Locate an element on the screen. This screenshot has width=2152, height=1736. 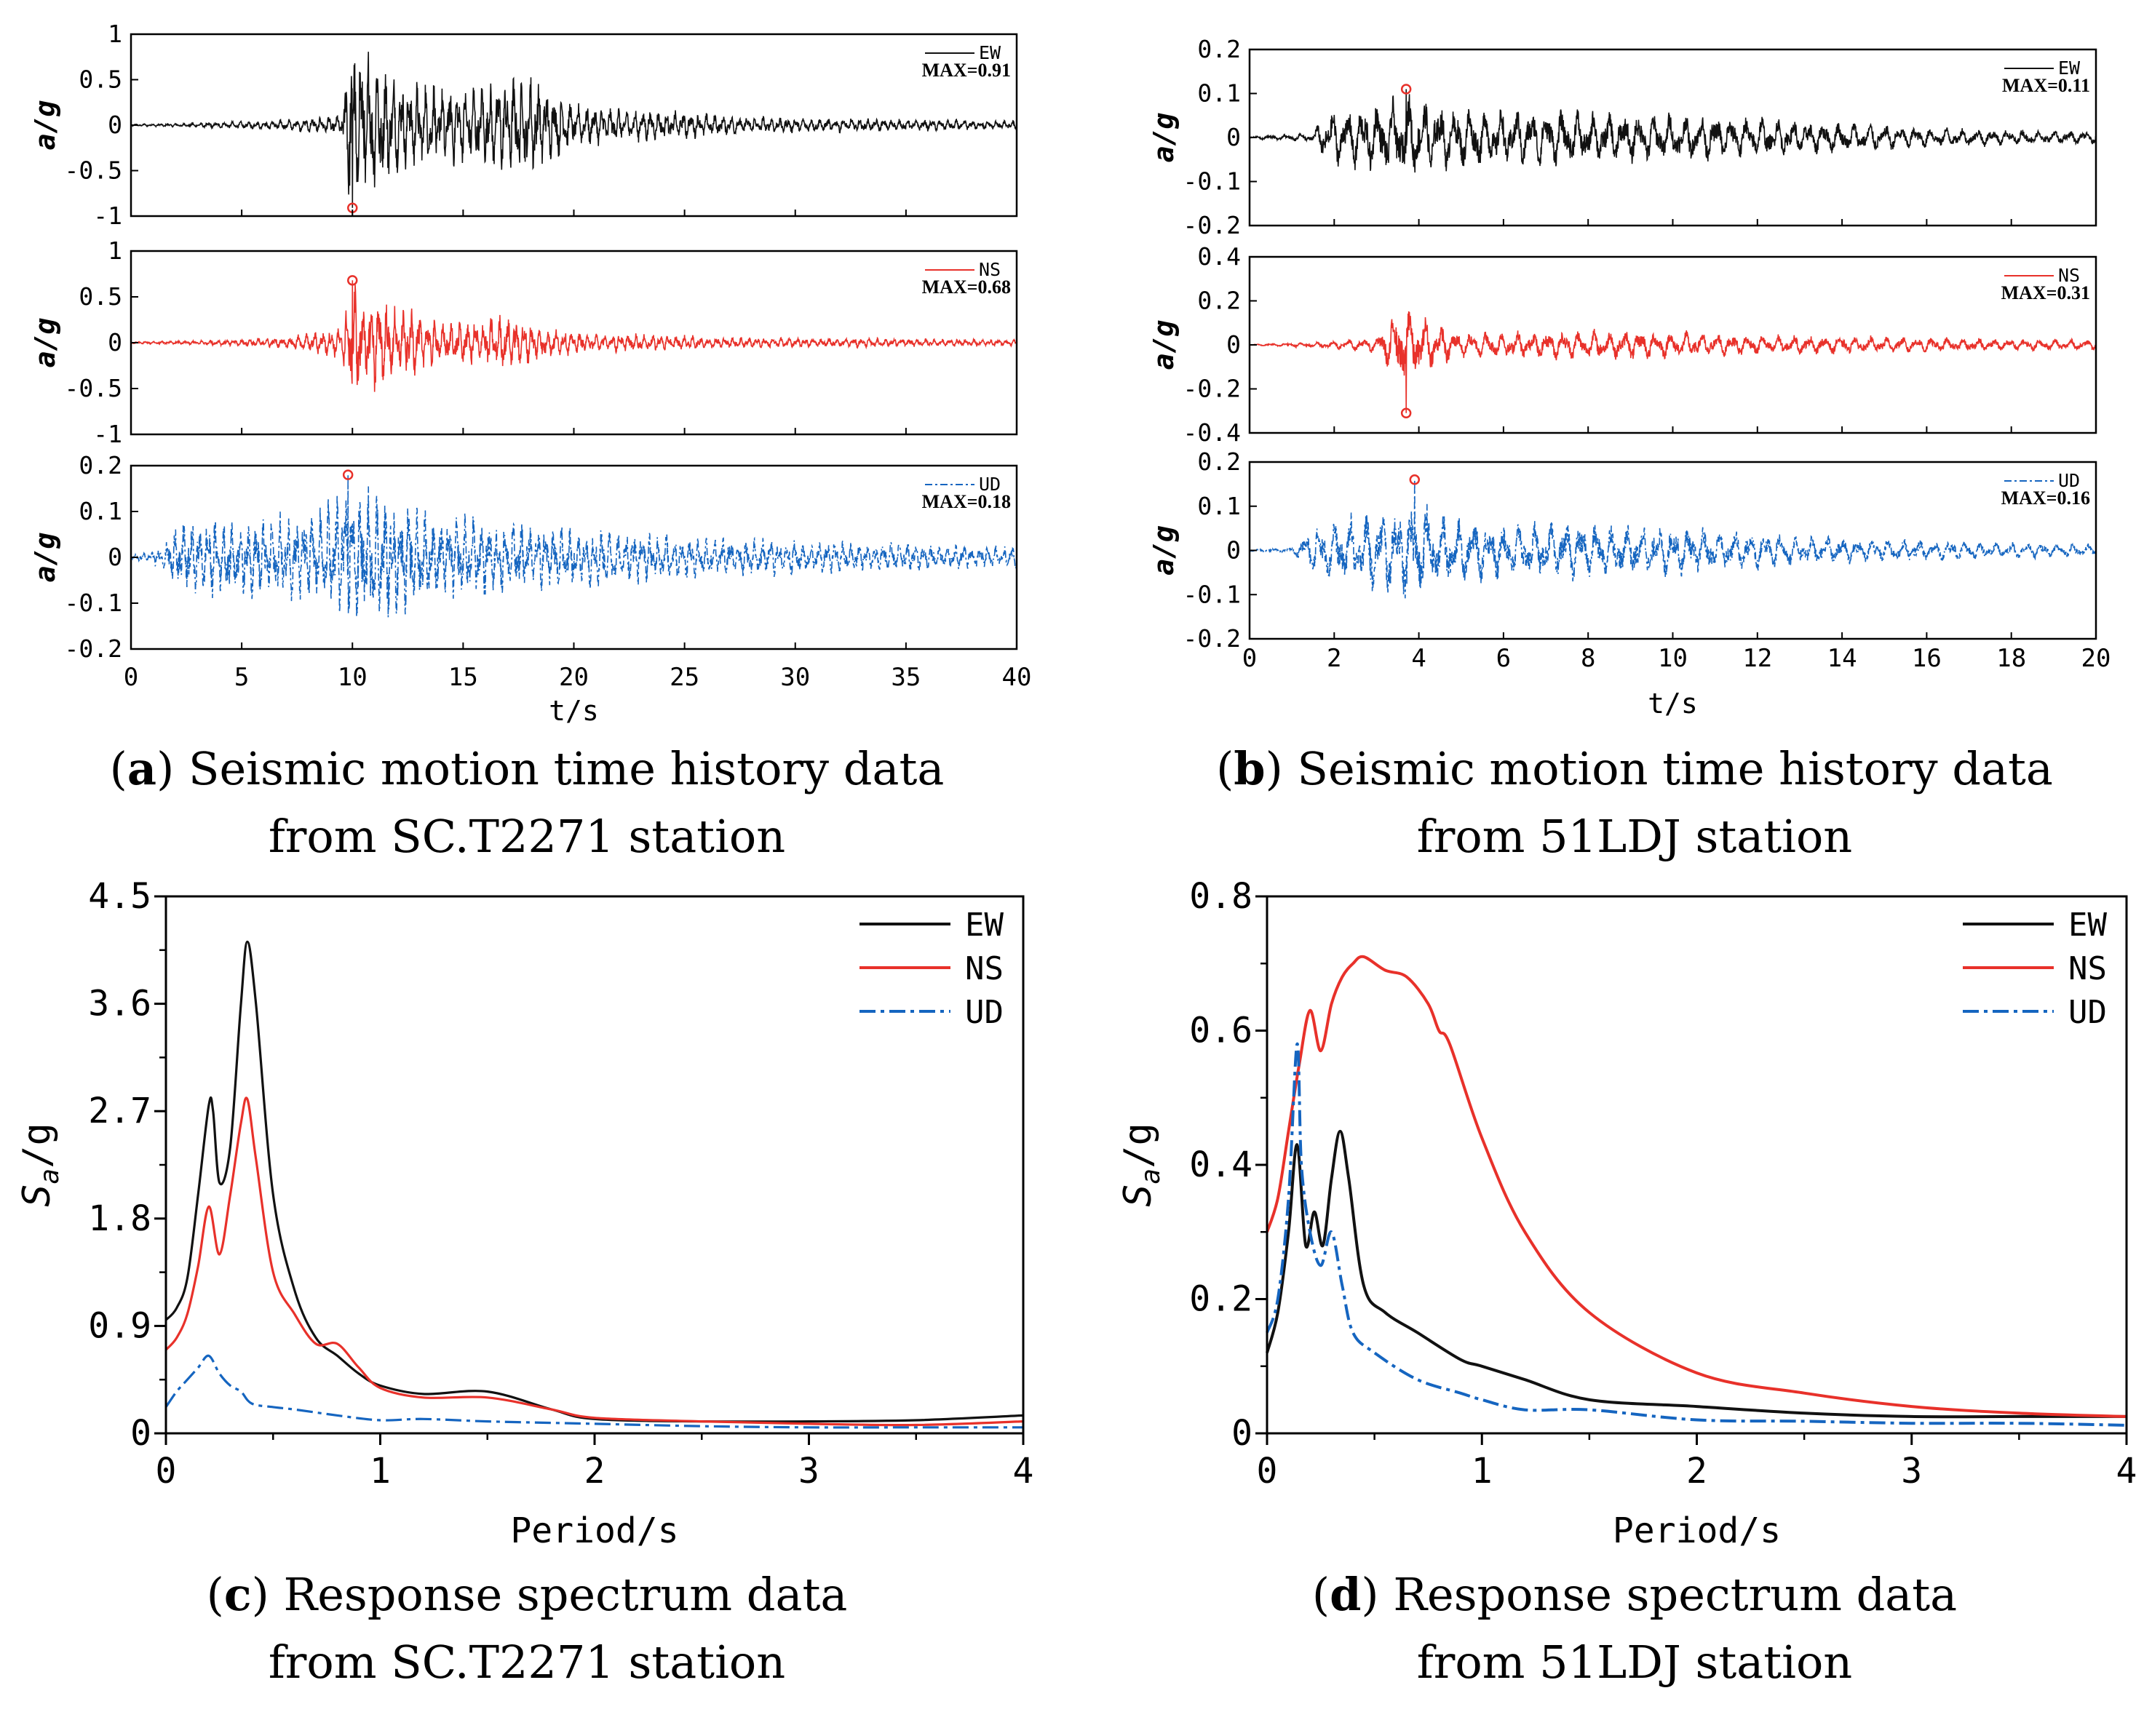
peak-marker-ew is located at coordinates (1406, 89).